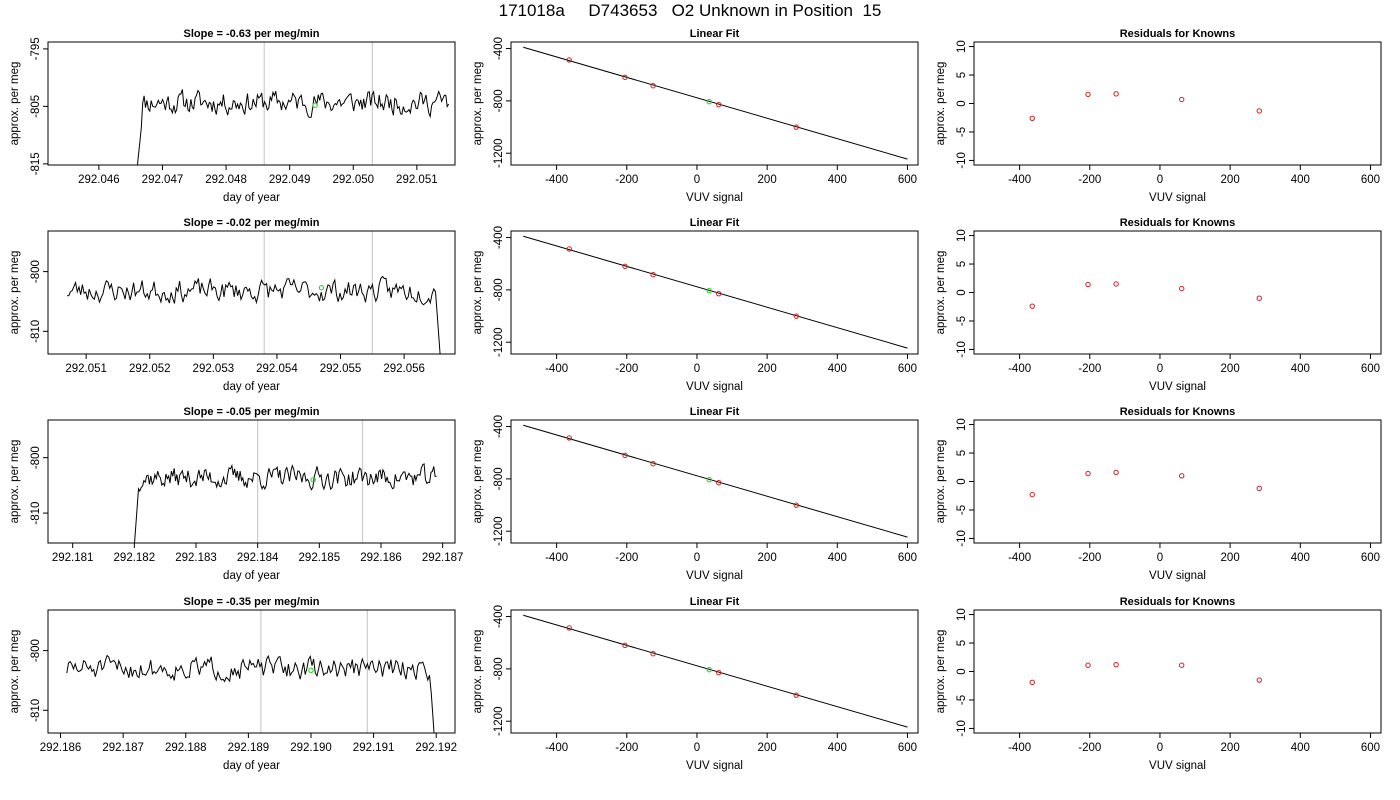  What do you see at coordinates (499, 237) in the screenshot?
I see `y-tick-label: -400` at bounding box center [499, 237].